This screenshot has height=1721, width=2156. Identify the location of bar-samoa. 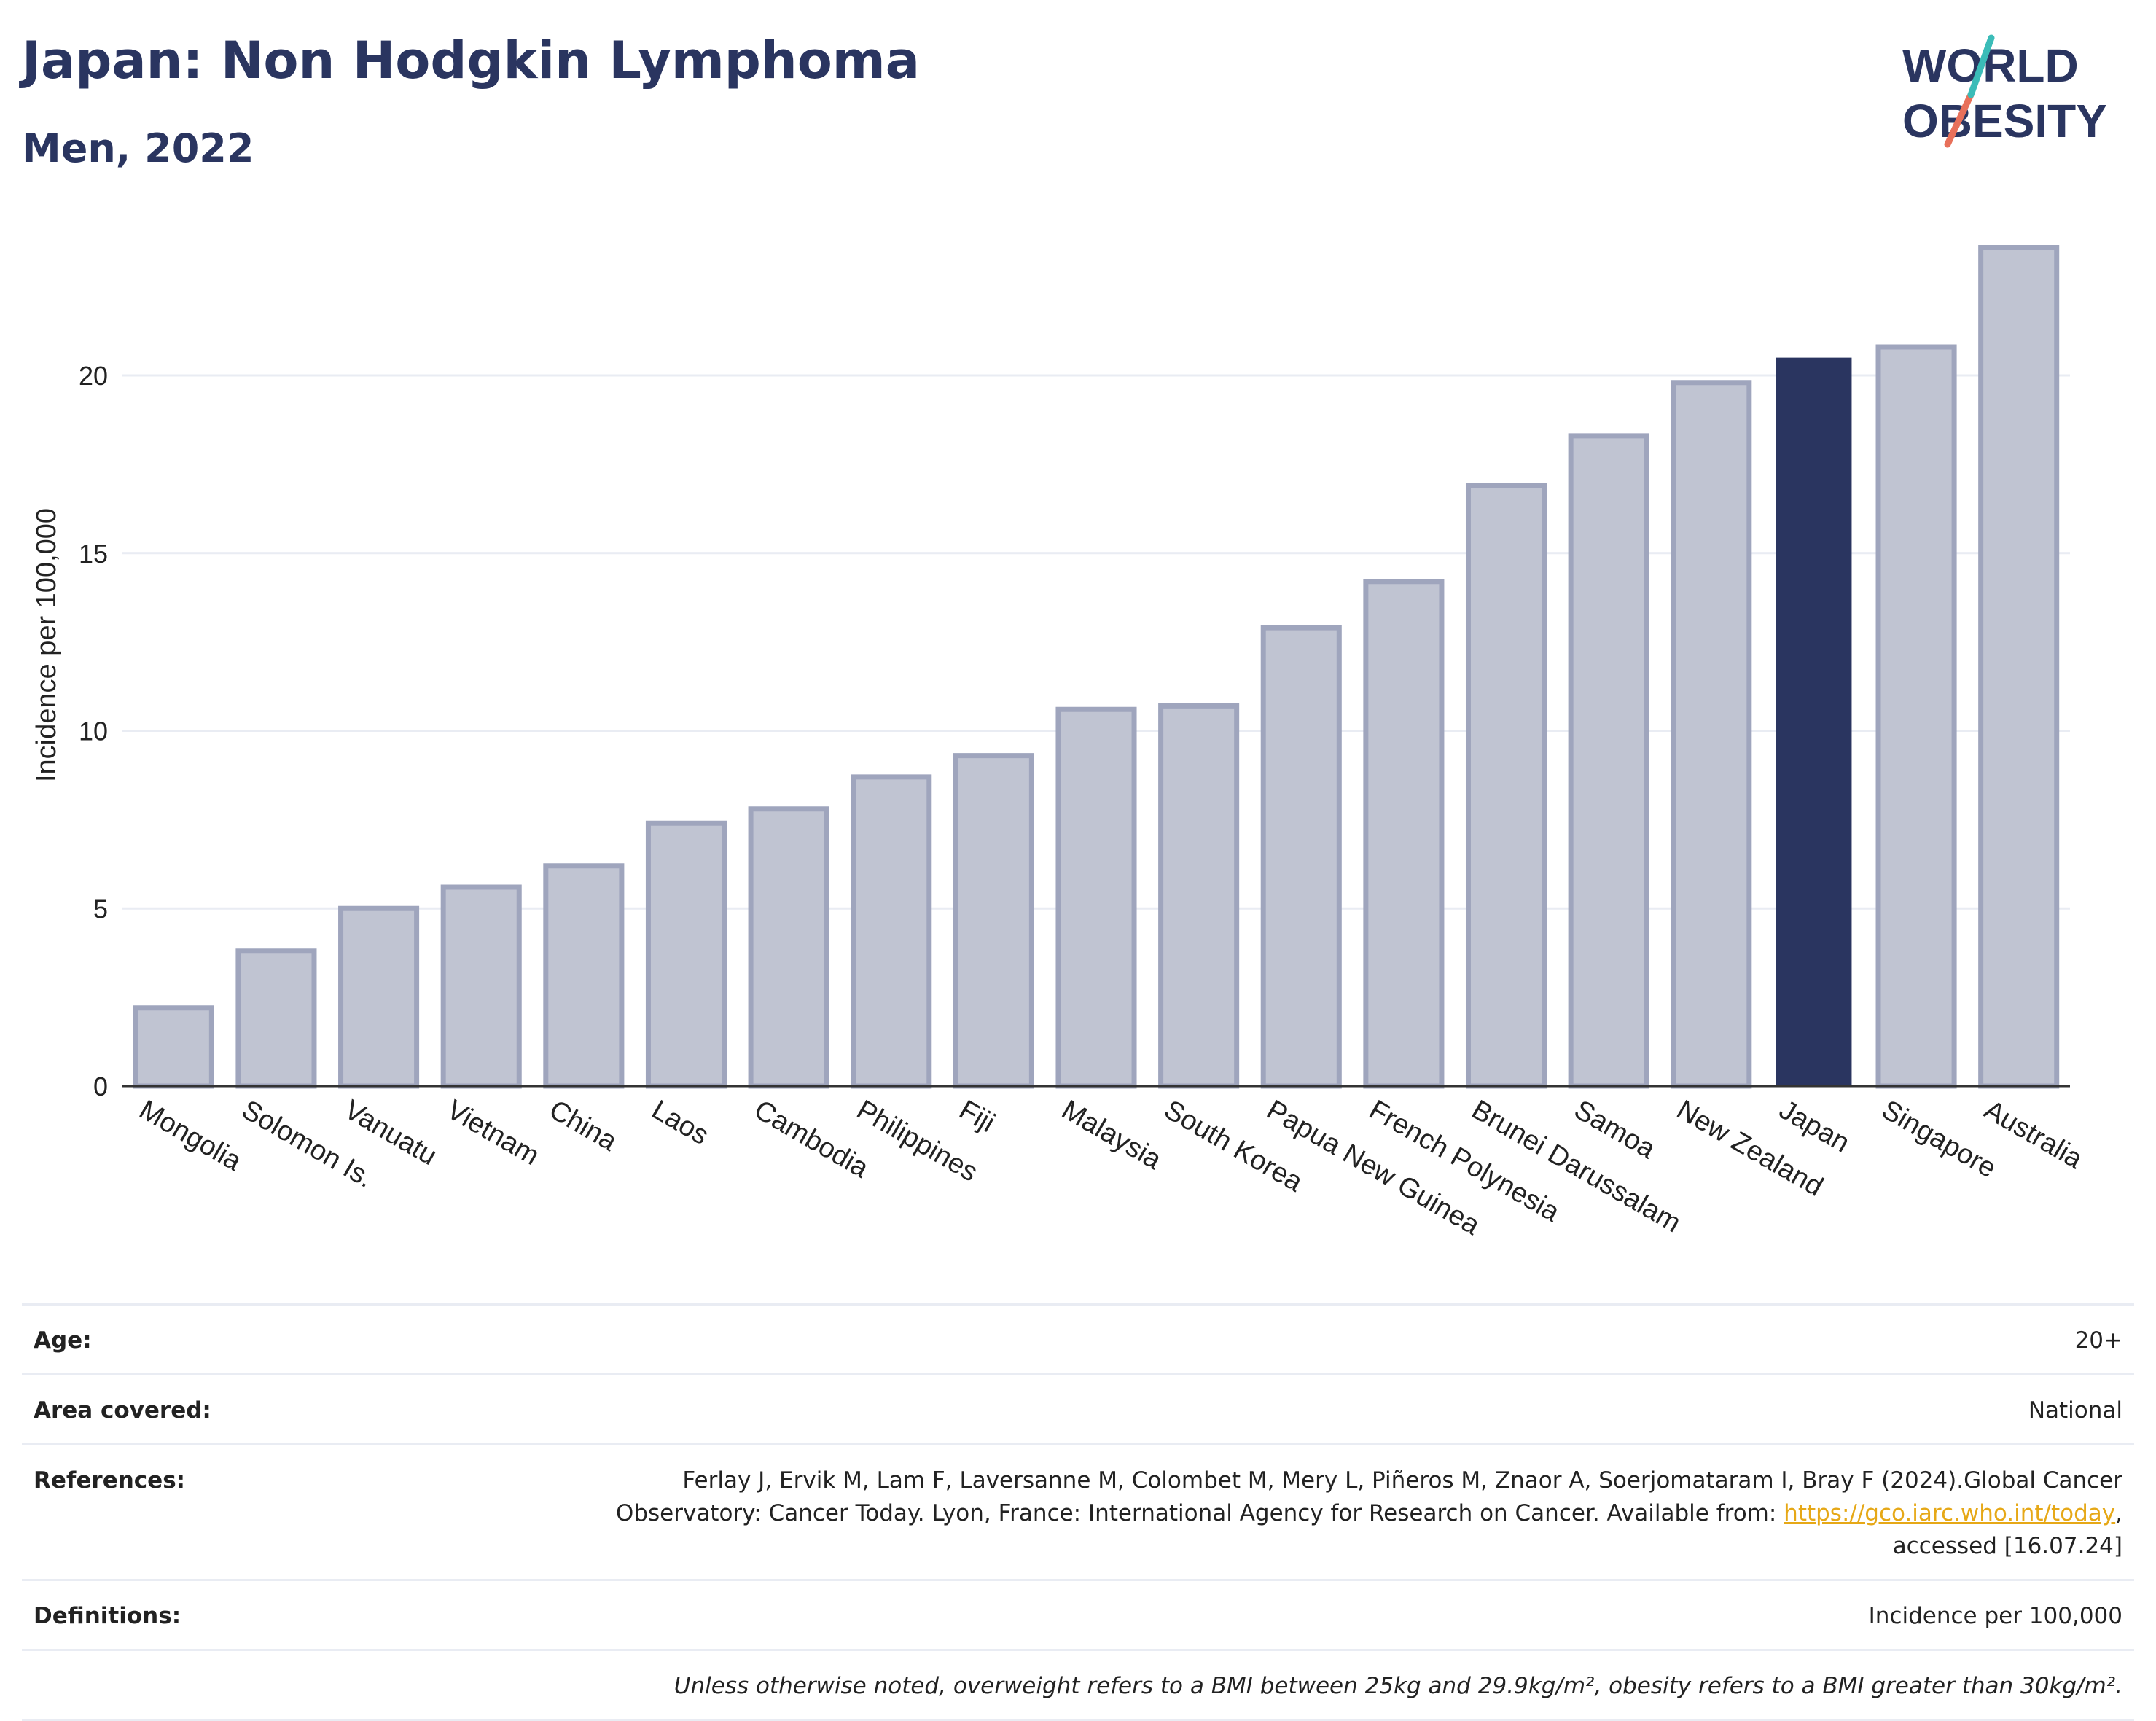
(1609, 761).